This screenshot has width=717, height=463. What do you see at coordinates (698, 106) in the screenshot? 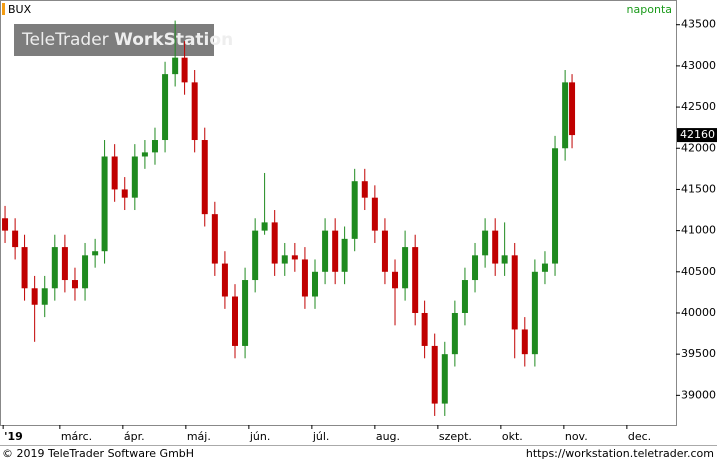
I see `y-tick-label: 42500` at bounding box center [698, 106].